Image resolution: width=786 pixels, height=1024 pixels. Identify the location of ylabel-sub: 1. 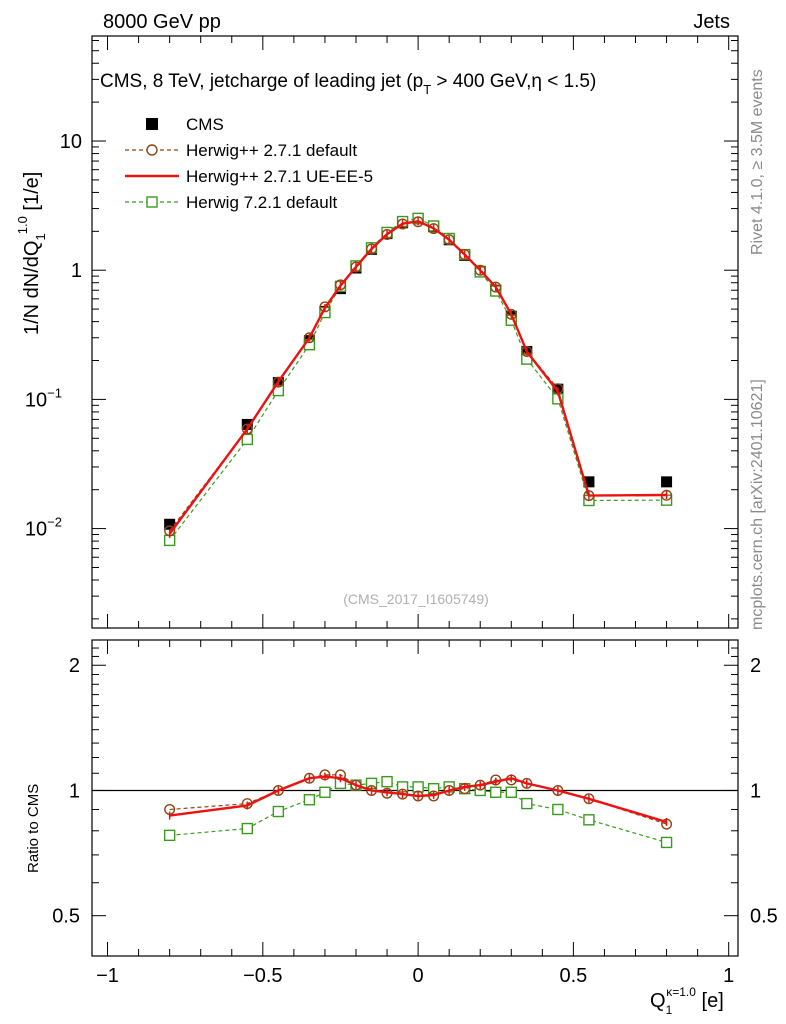
(40, 237).